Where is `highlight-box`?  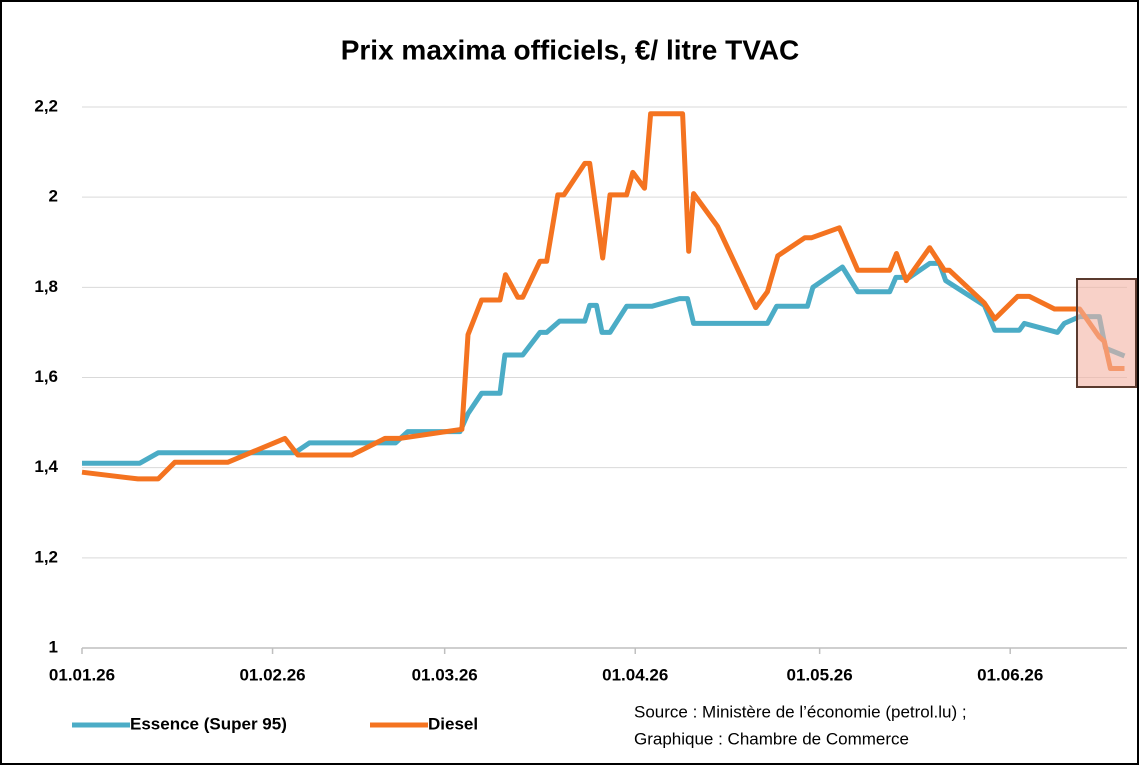 highlight-box is located at coordinates (1106, 333).